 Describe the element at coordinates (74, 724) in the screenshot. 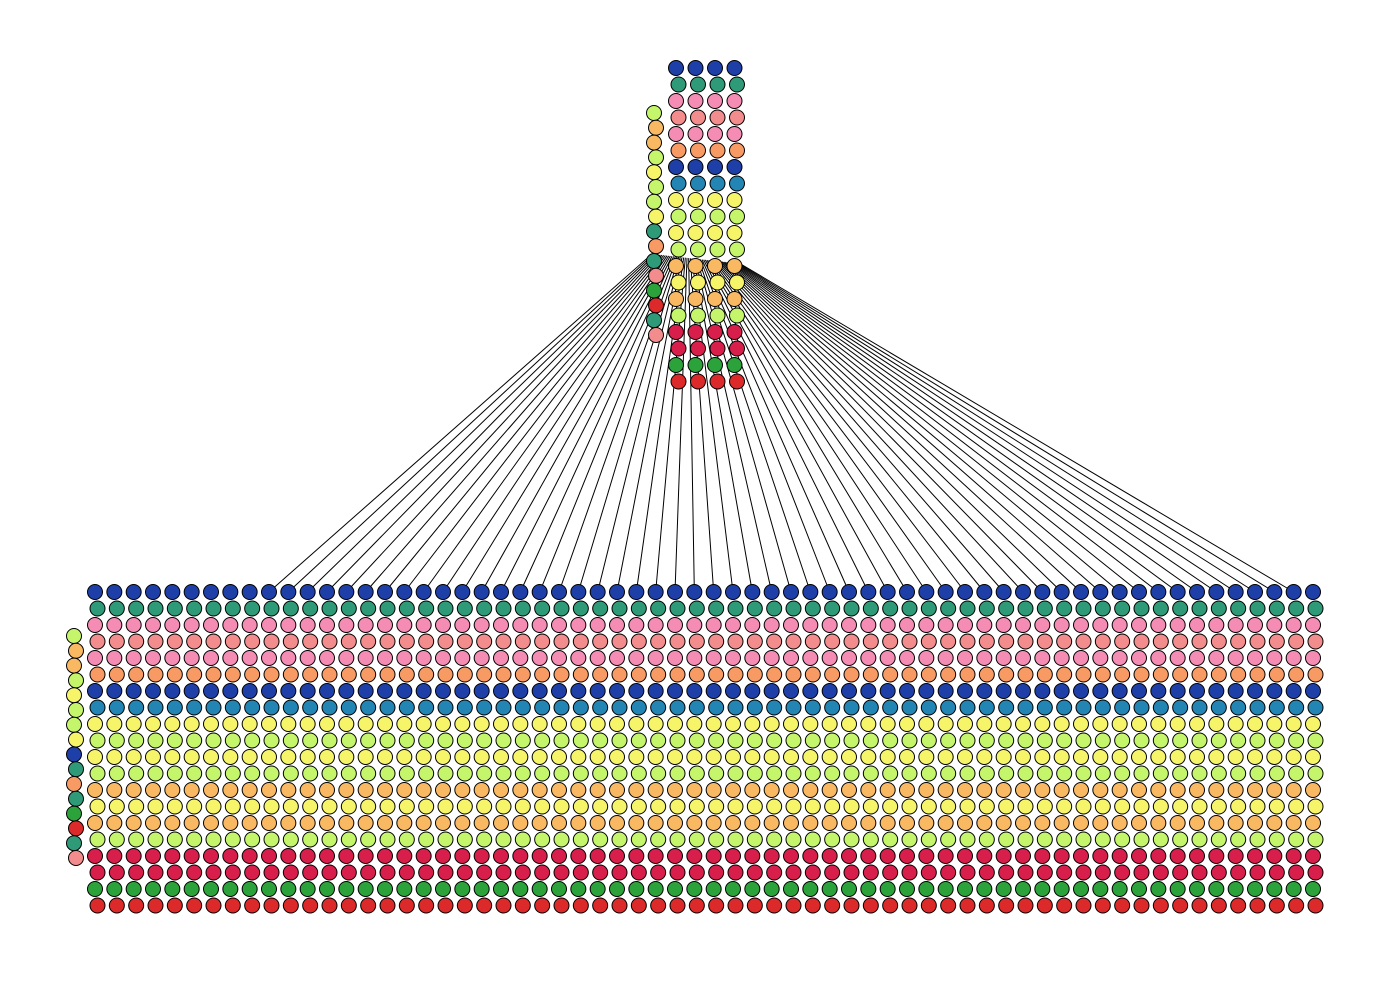

I see `bottom-side-node` at that location.